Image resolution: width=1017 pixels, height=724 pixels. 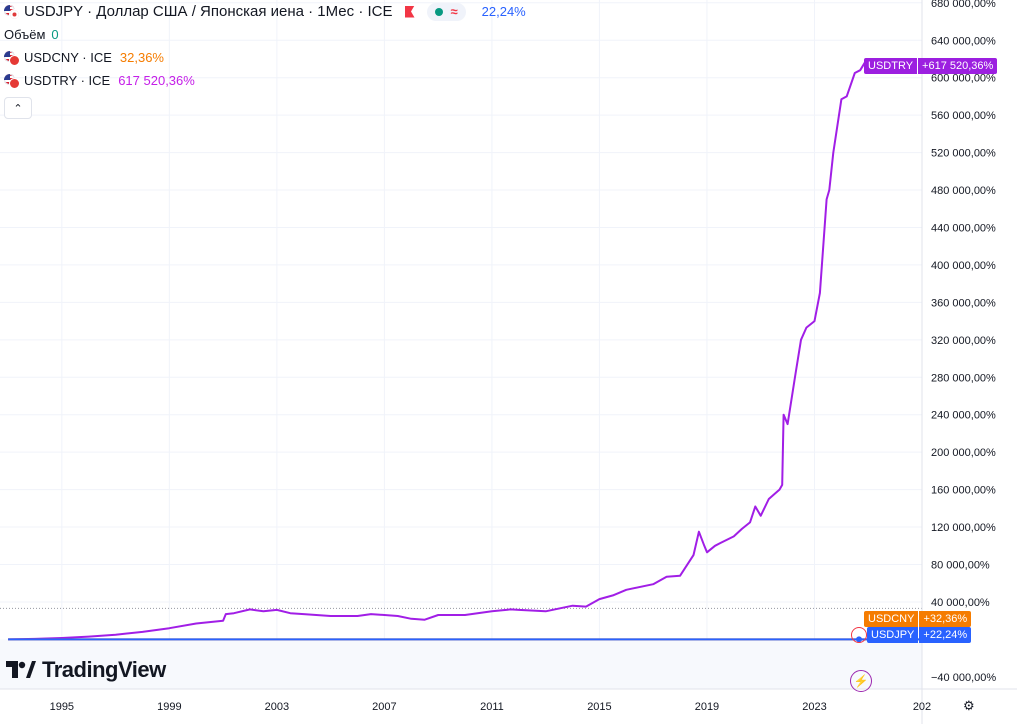 What do you see at coordinates (265, 80) in the screenshot?
I see `compare-row-usdtry: USDTRY · ICE 617 520,36%` at bounding box center [265, 80].